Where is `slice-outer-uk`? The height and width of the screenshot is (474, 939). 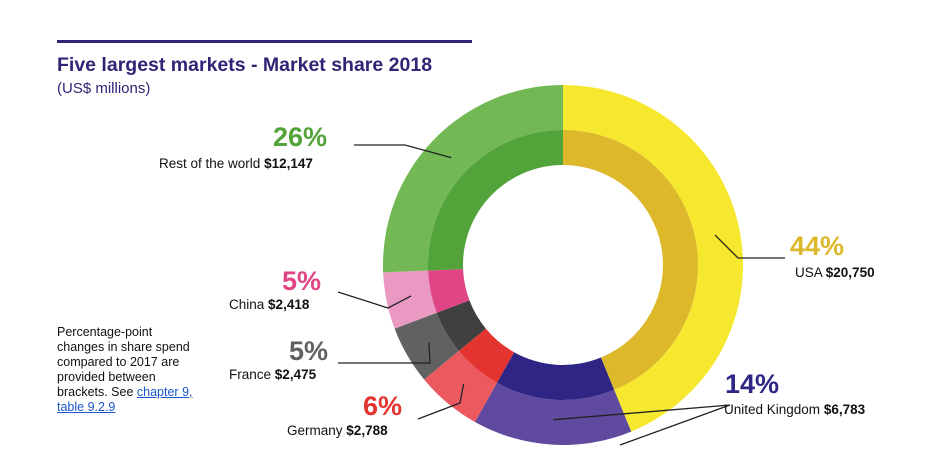 slice-outer-uk is located at coordinates (553, 413).